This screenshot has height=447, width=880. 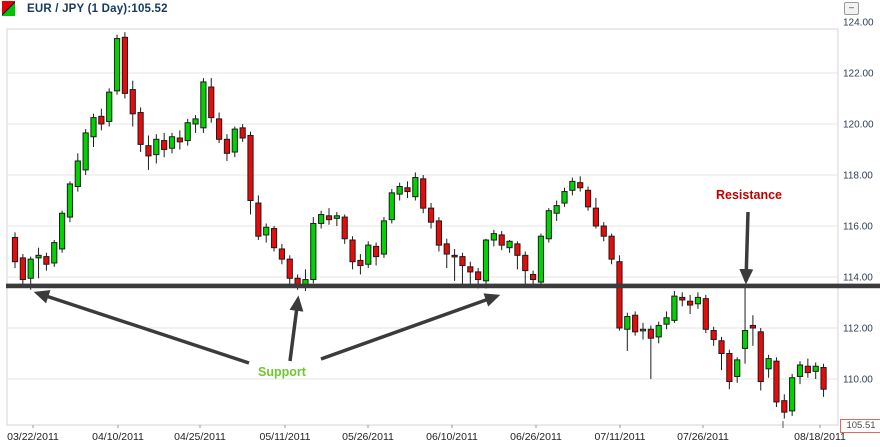 I want to click on support-arrow, so click(x=410, y=327).